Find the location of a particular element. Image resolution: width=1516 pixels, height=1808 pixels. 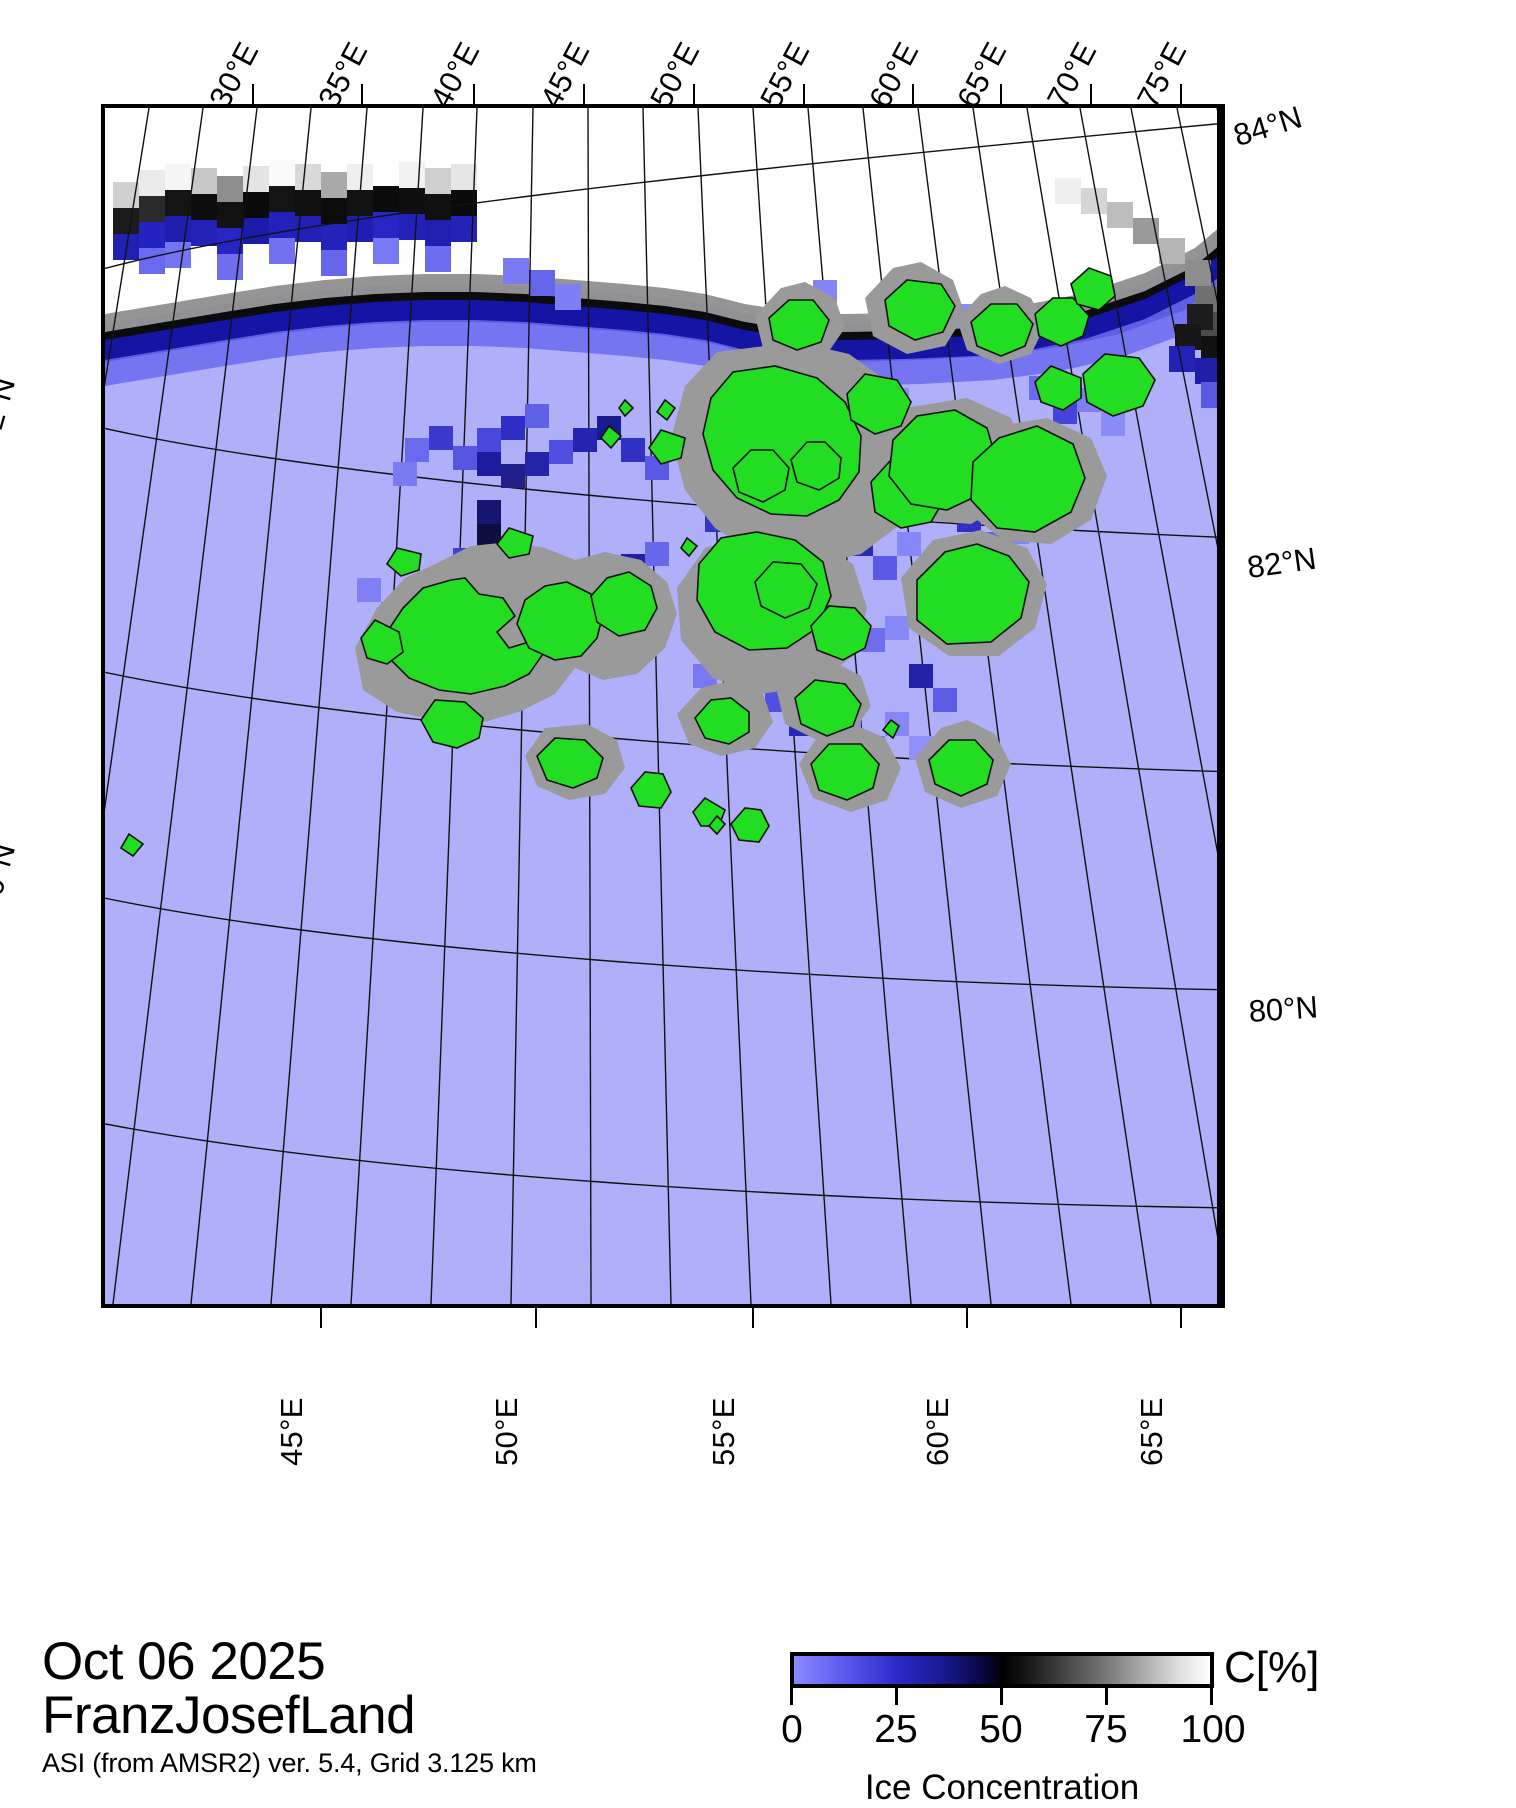

lon-label-top-0: 30°E is located at coordinates (234, 75).